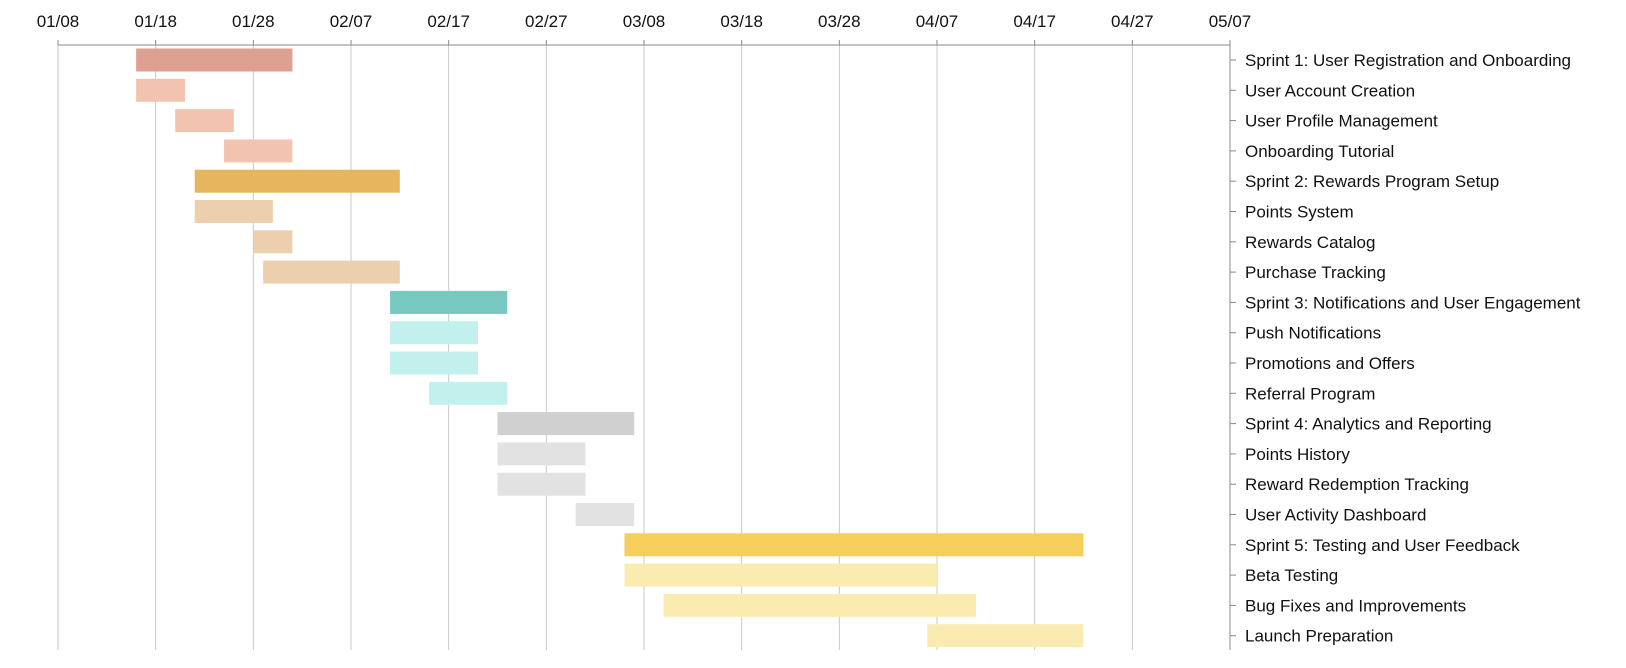  Describe the element at coordinates (1230, 21) in the screenshot. I see `x-tick-label: 05/07` at that location.